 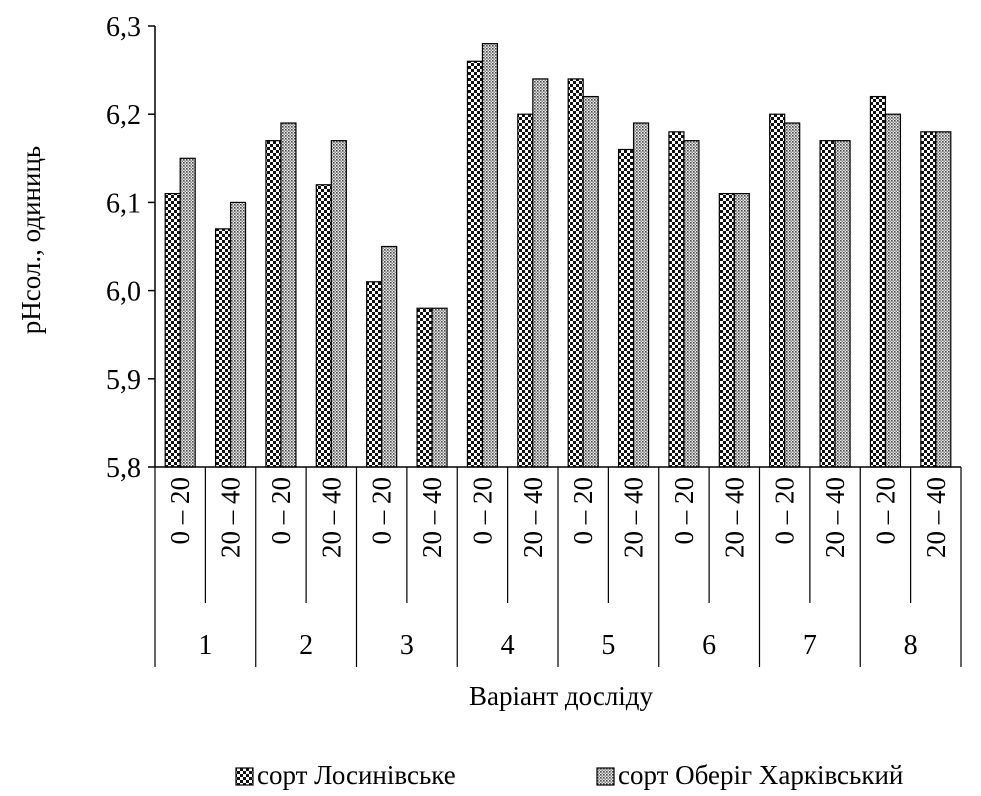 I want to click on x-group-label: 7, so click(x=810, y=645).